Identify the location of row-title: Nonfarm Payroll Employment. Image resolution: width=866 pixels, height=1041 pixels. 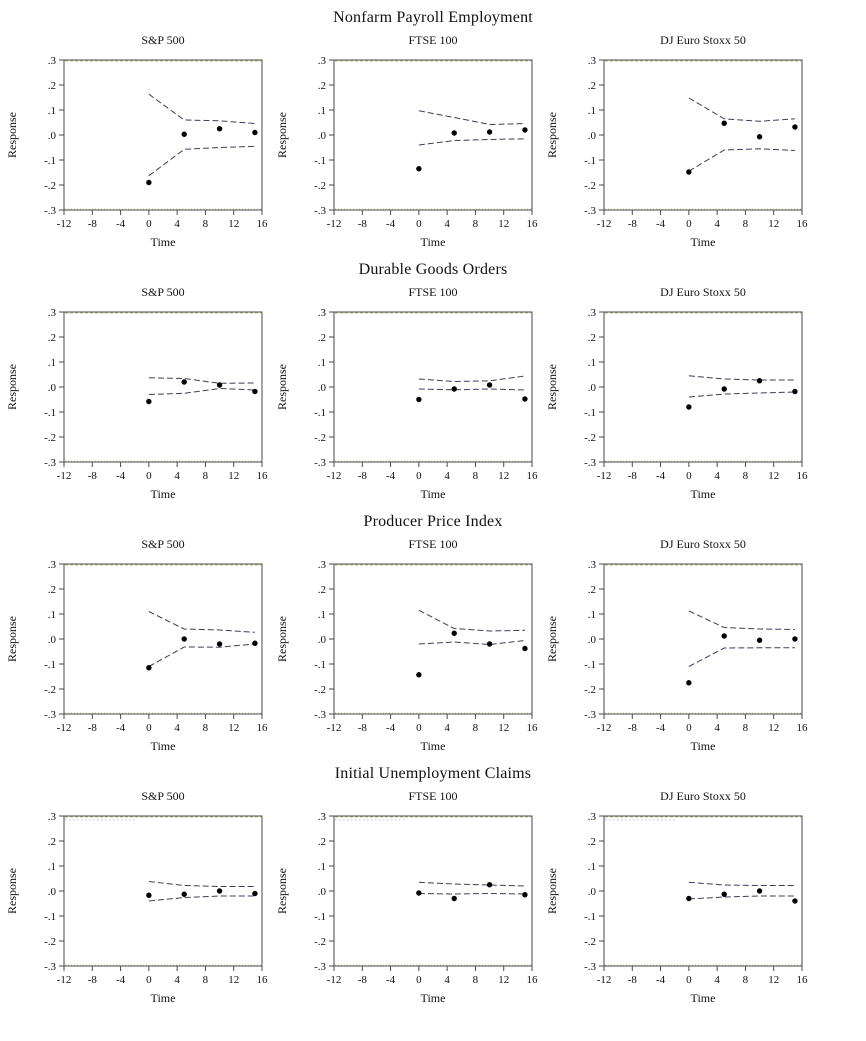
(433, 17).